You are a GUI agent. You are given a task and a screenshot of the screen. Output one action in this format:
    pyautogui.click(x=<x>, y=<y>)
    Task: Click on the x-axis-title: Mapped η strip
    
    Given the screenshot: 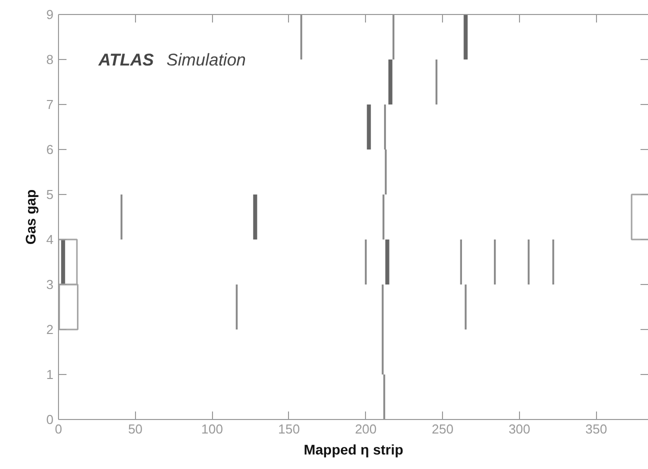 What is the action you would take?
    pyautogui.click(x=354, y=450)
    